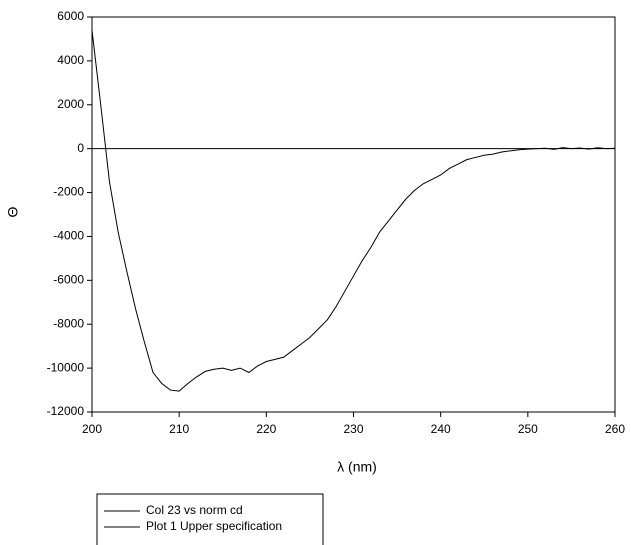 The image size is (631, 545). I want to click on y-tick-label: 6000, so click(70, 16).